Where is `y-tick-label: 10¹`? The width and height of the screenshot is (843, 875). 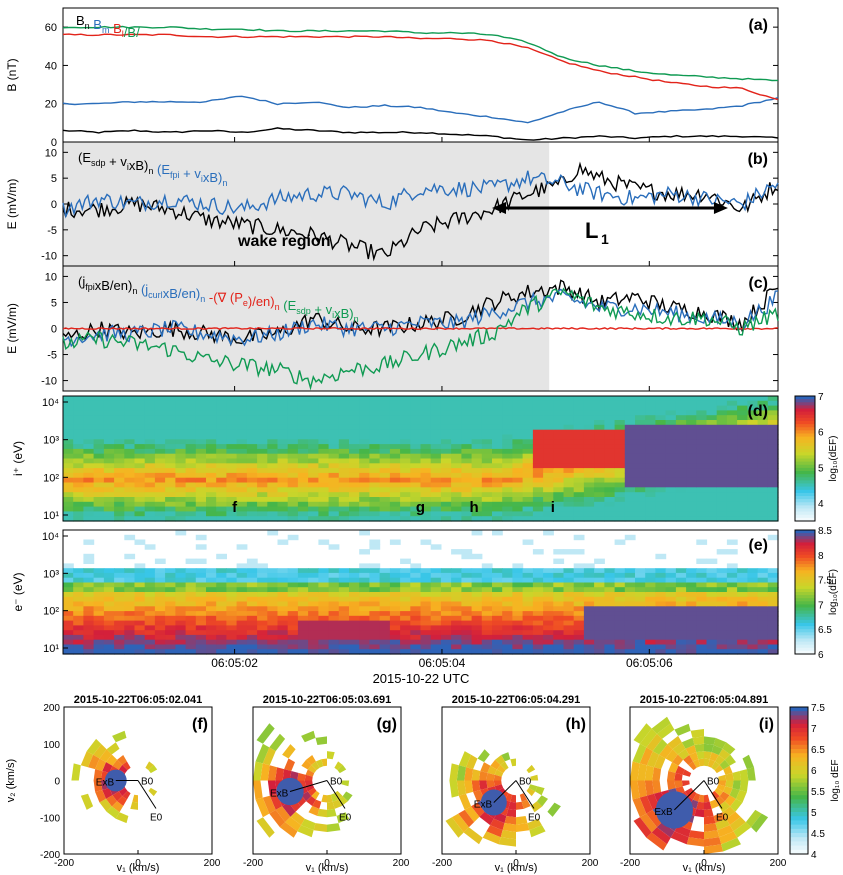
y-tick-label: 10¹ is located at coordinates (51, 649).